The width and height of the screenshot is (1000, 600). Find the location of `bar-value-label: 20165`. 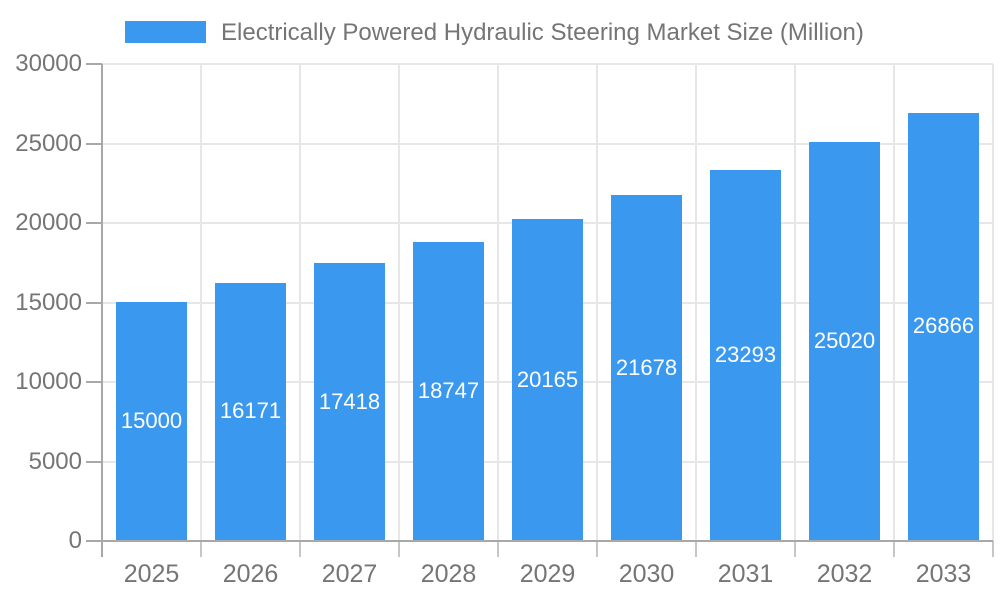

bar-value-label: 20165 is located at coordinates (547, 379).